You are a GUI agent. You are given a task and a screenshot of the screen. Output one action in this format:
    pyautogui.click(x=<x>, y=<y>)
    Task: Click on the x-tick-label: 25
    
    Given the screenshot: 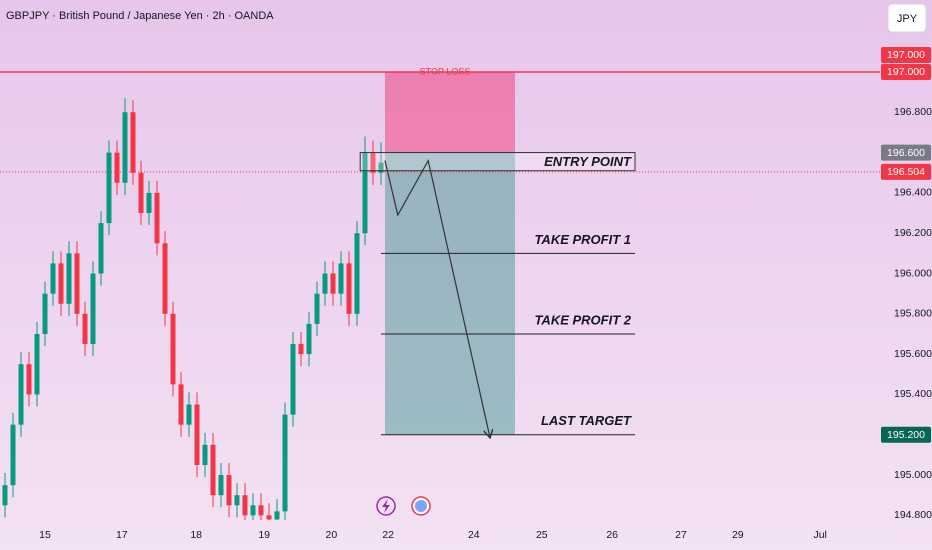 What is the action you would take?
    pyautogui.click(x=542, y=535)
    